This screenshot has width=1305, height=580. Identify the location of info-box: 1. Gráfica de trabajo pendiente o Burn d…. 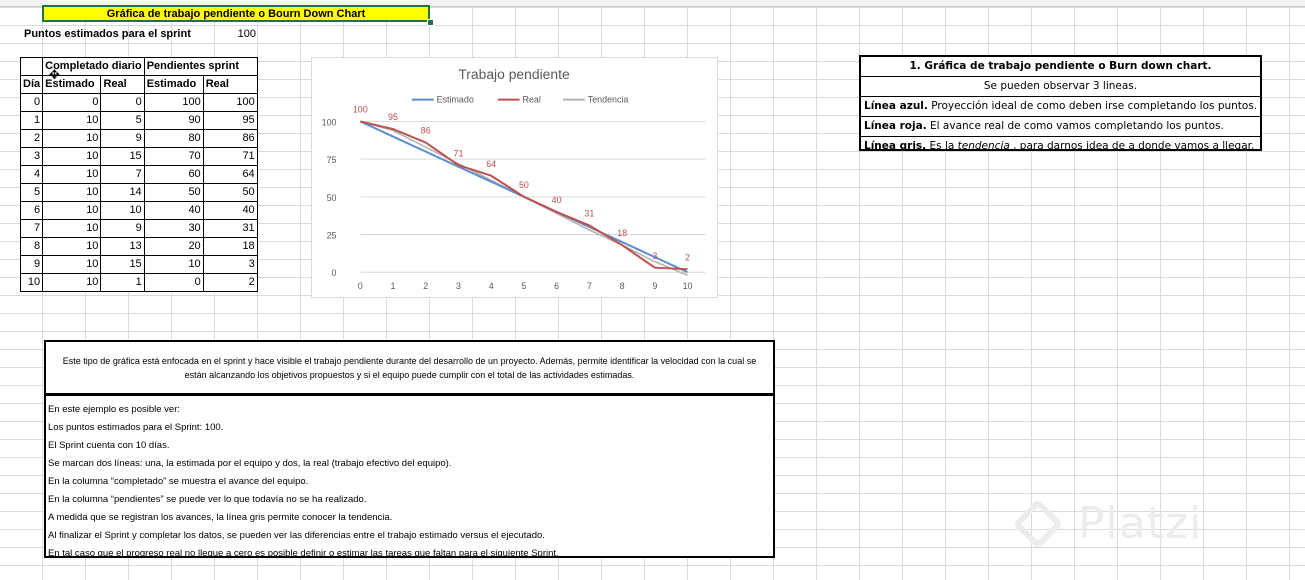
(1060, 103).